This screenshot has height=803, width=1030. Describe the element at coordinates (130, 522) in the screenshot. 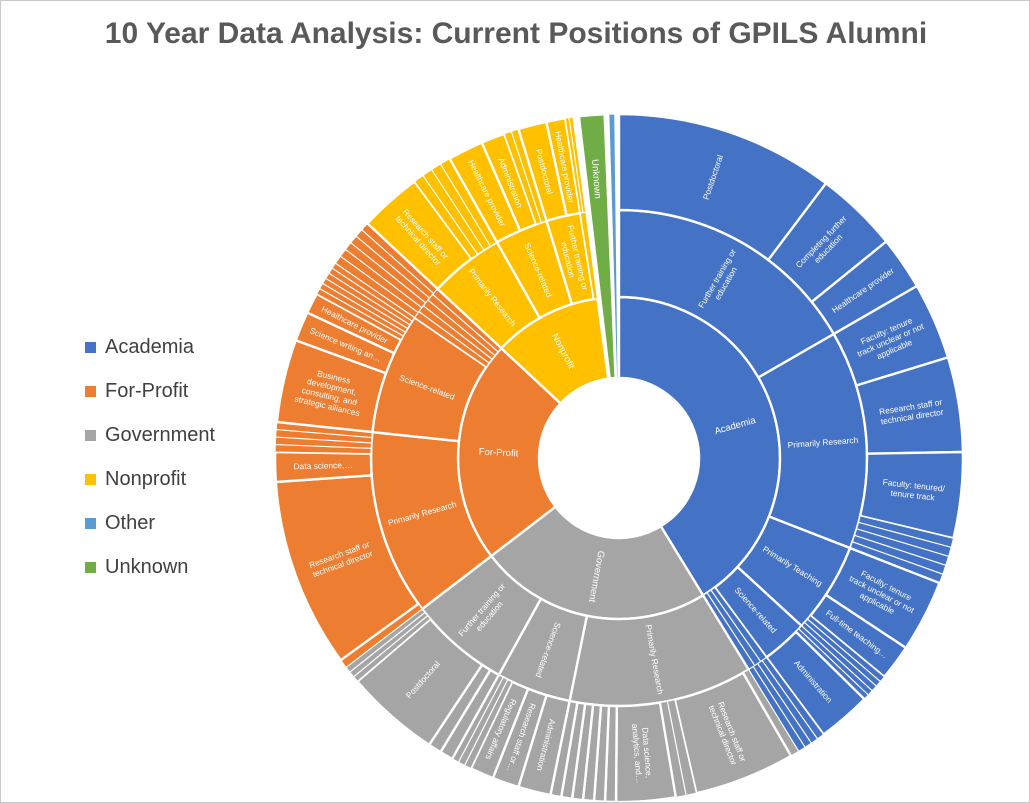

I see `legend-label: Other` at that location.